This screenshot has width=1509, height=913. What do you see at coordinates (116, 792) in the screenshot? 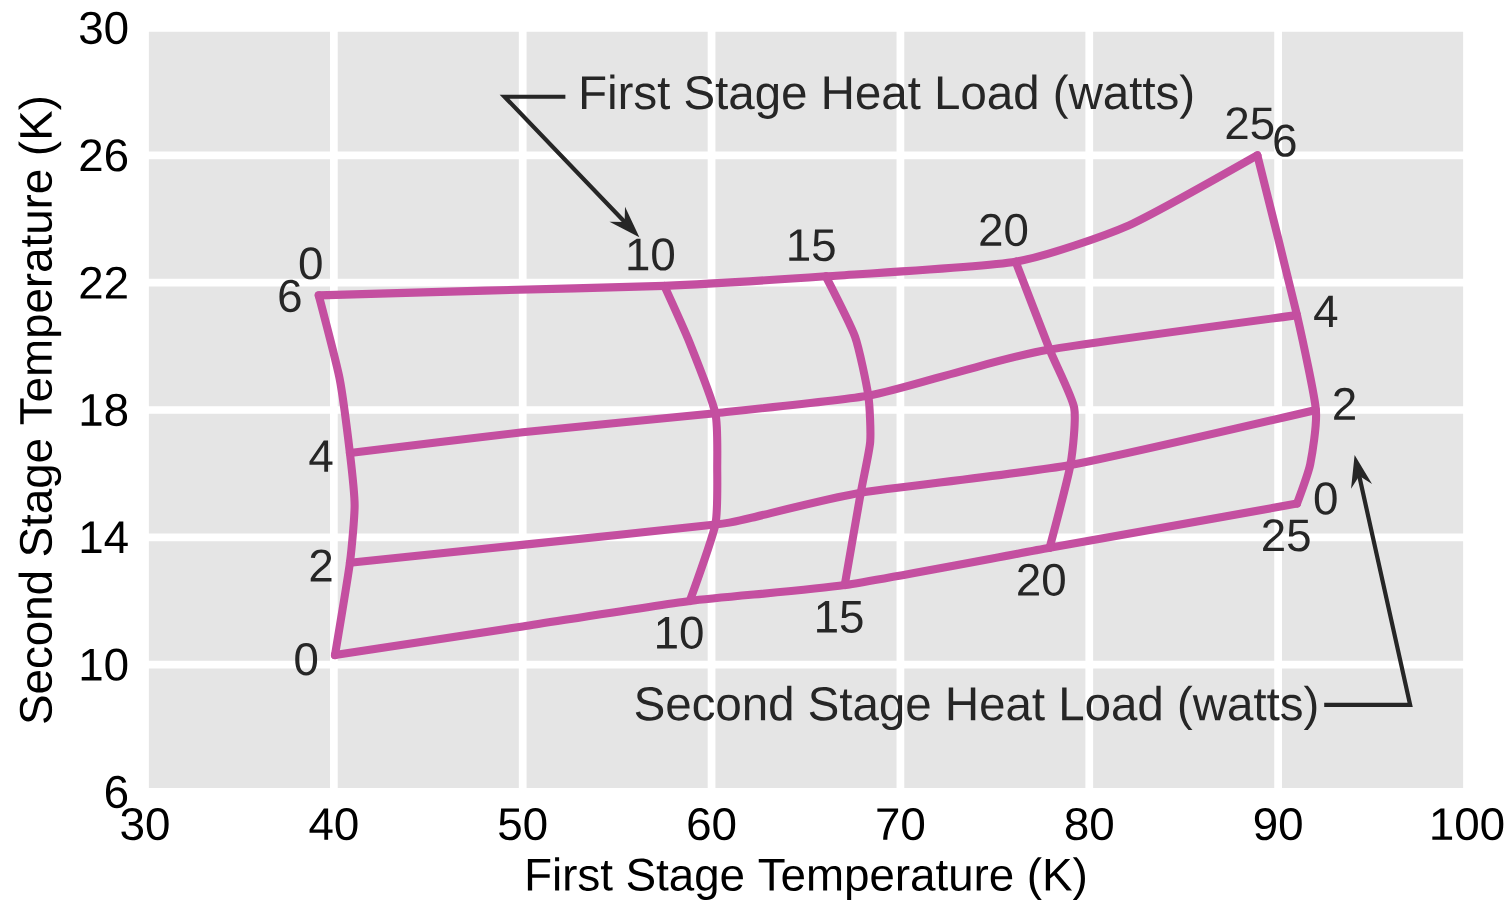
I see `y-tick-label: 6` at bounding box center [116, 792].